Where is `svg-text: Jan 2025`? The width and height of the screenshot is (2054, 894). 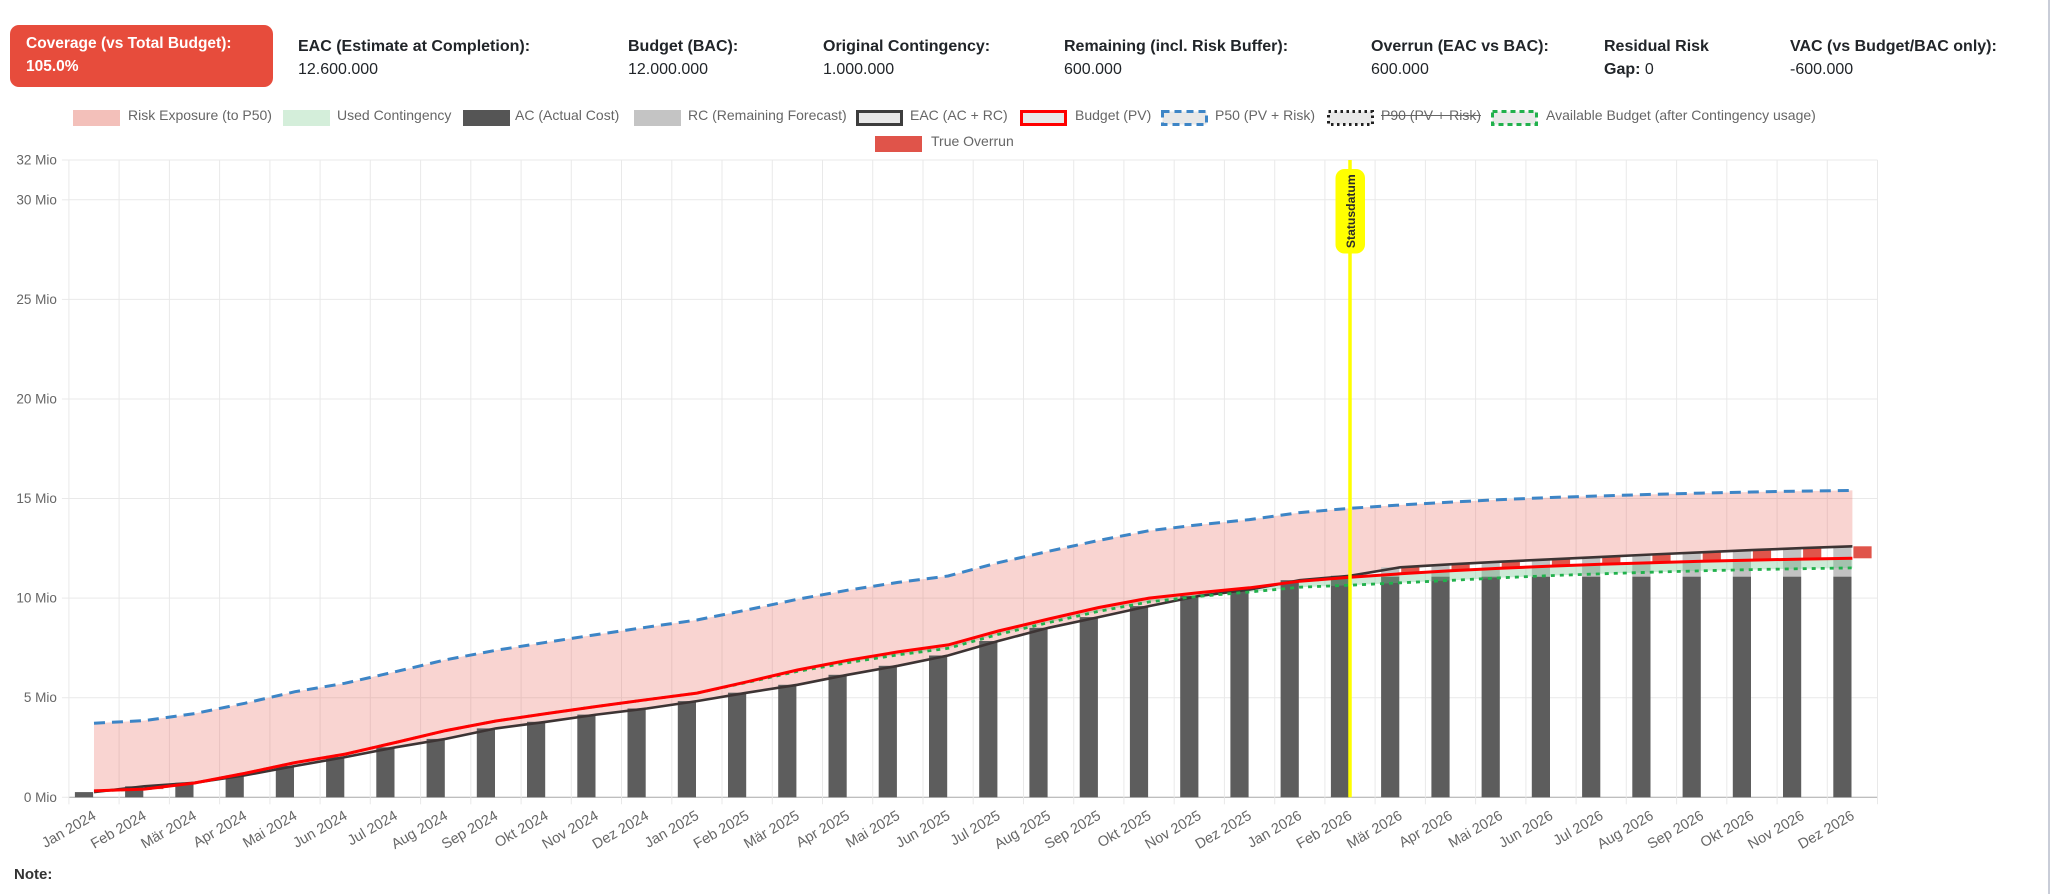 svg-text: Jan 2025 is located at coordinates (672, 830).